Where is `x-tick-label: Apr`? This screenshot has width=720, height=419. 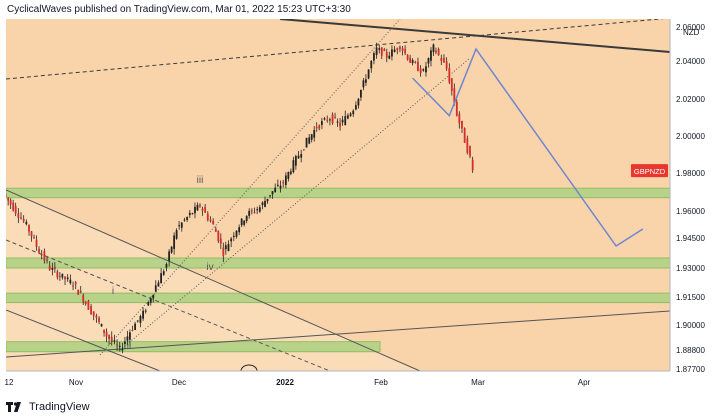
x-tick-label: Apr is located at coordinates (584, 382).